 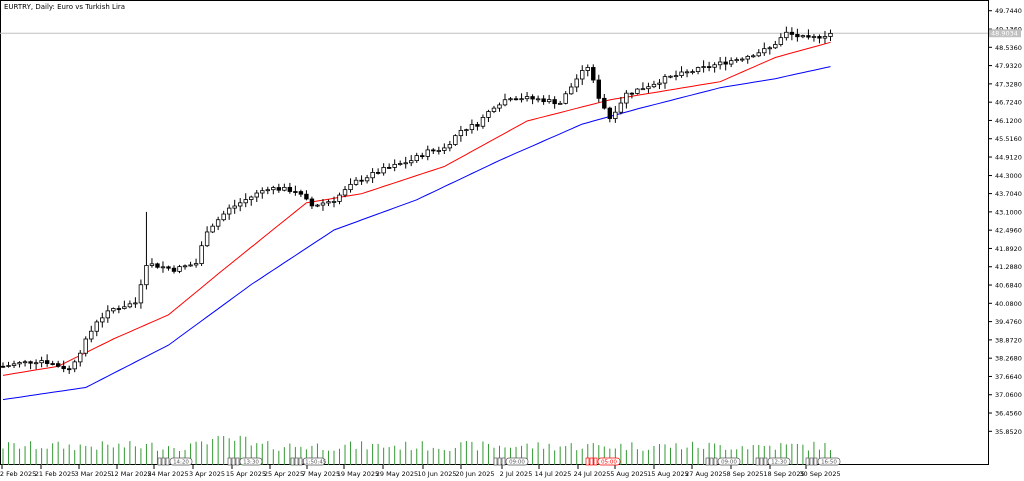 I want to click on event-marker: 05:00, so click(x=603, y=461).